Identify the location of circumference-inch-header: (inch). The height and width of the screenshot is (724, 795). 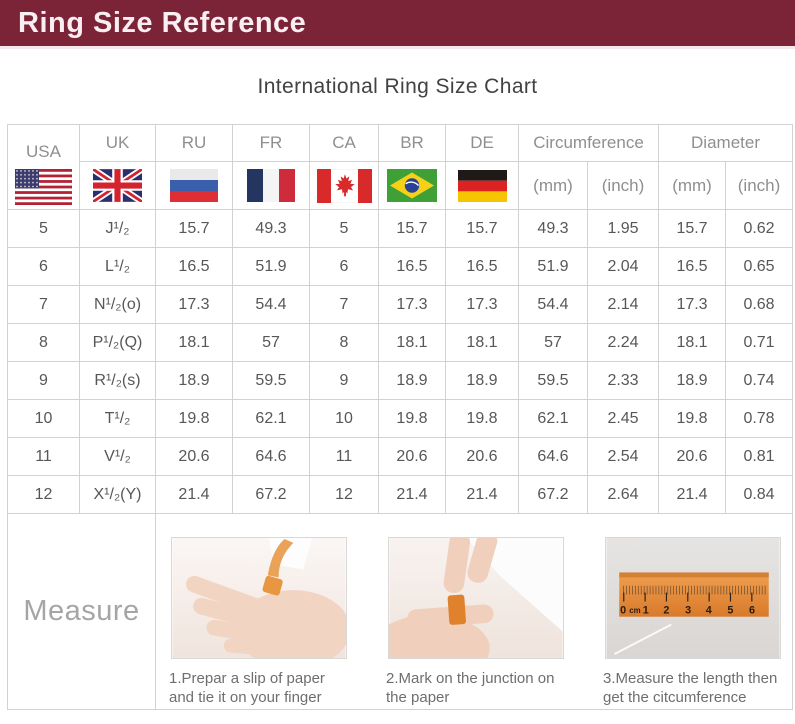
(623, 185).